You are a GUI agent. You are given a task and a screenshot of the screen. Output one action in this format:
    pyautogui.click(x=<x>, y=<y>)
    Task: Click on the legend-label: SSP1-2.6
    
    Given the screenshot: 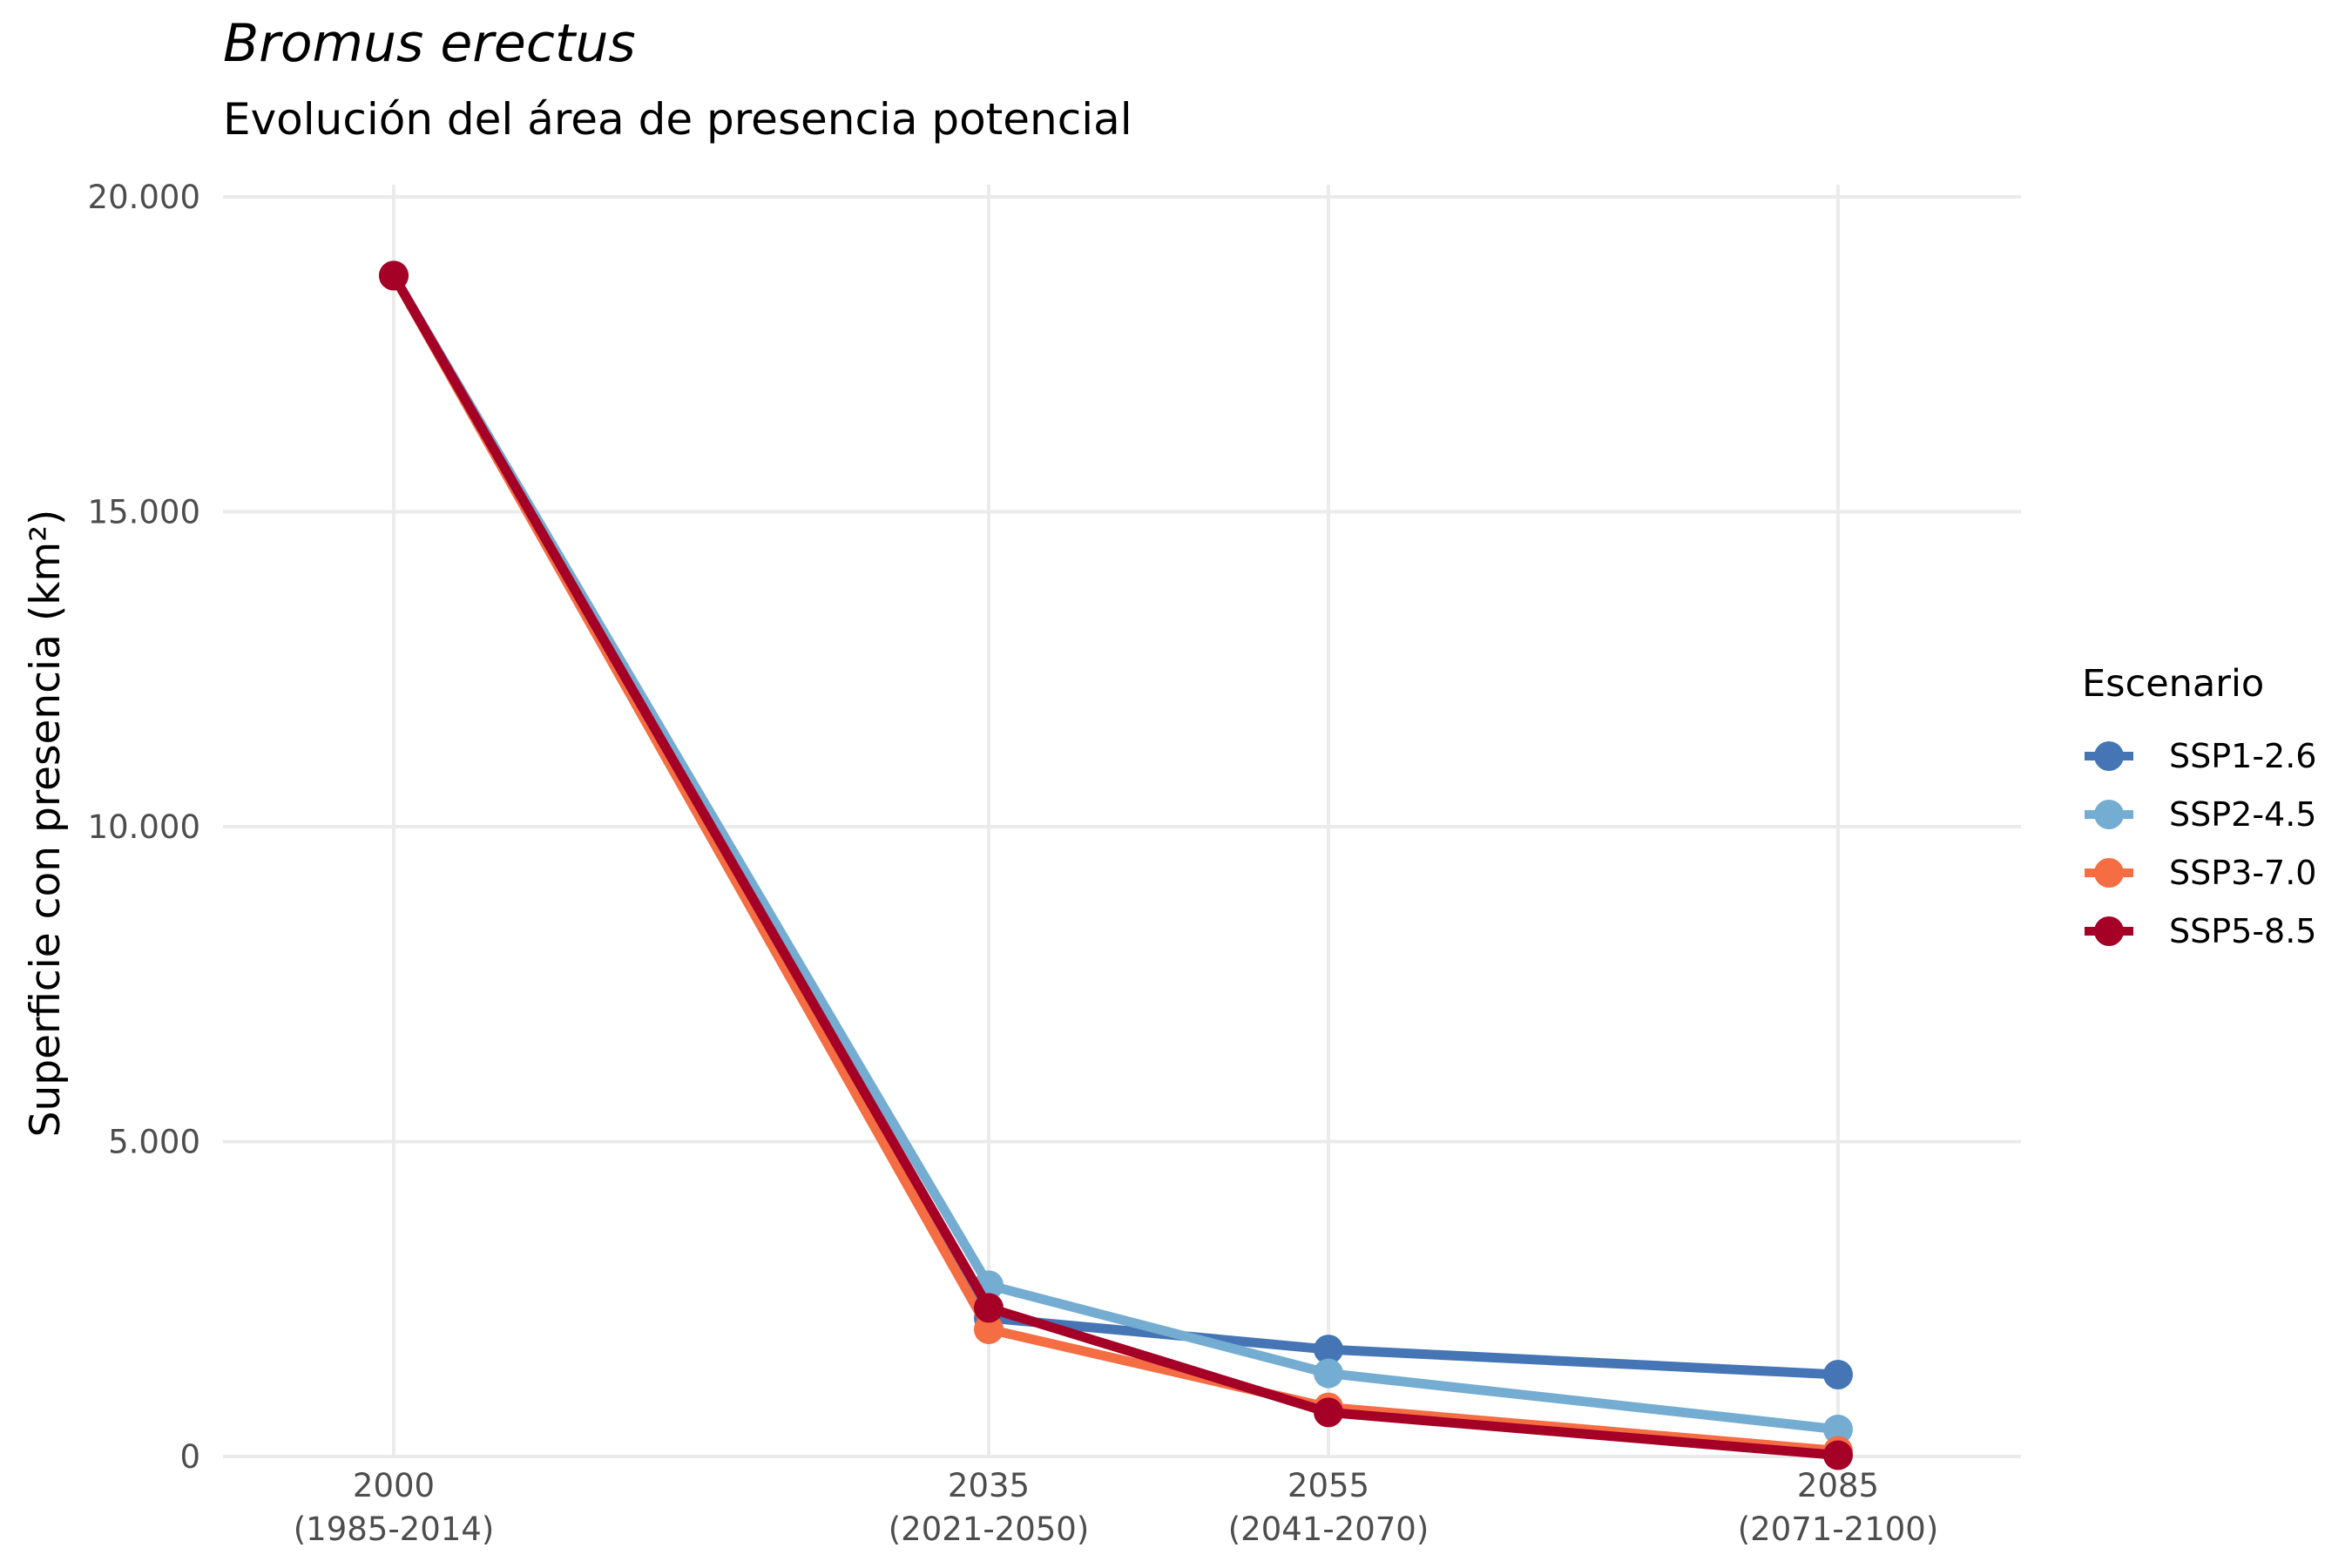 What is the action you would take?
    pyautogui.click(x=2242, y=756)
    